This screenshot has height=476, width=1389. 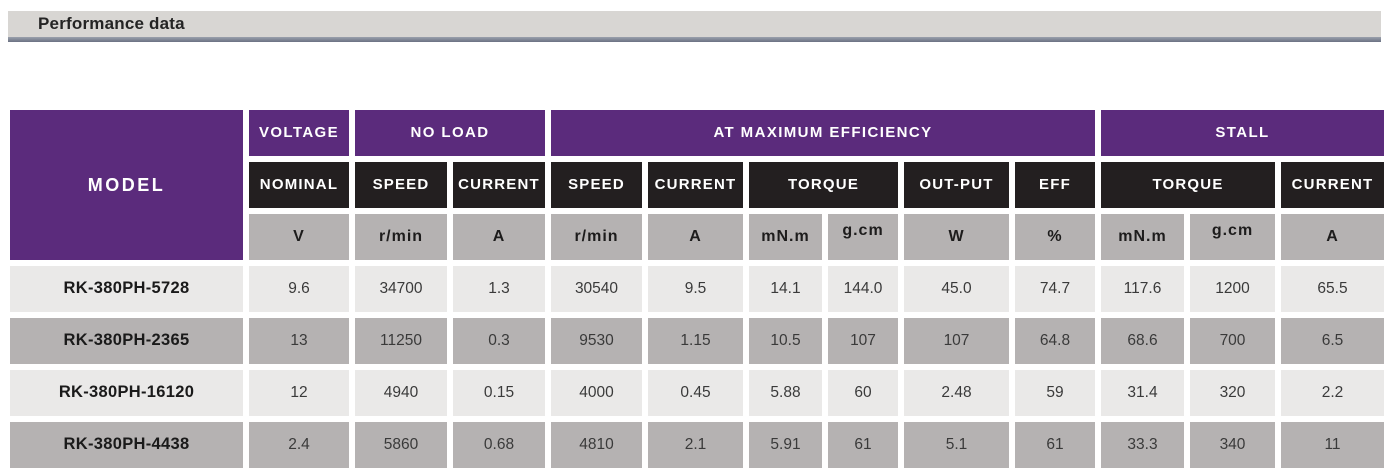 I want to click on section-title: Performance data, so click(x=111, y=23).